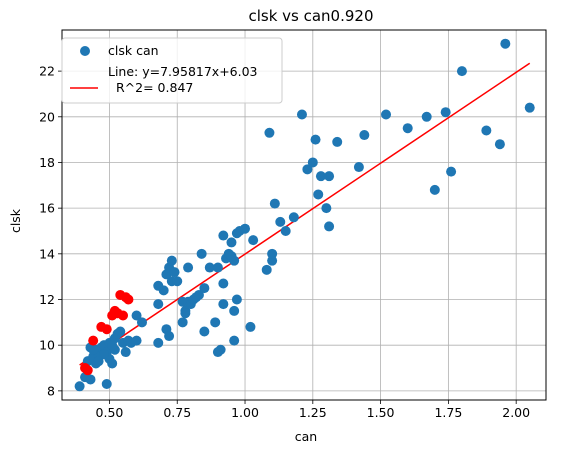  I want to click on x-tick-label: 1.00, so click(245, 412).